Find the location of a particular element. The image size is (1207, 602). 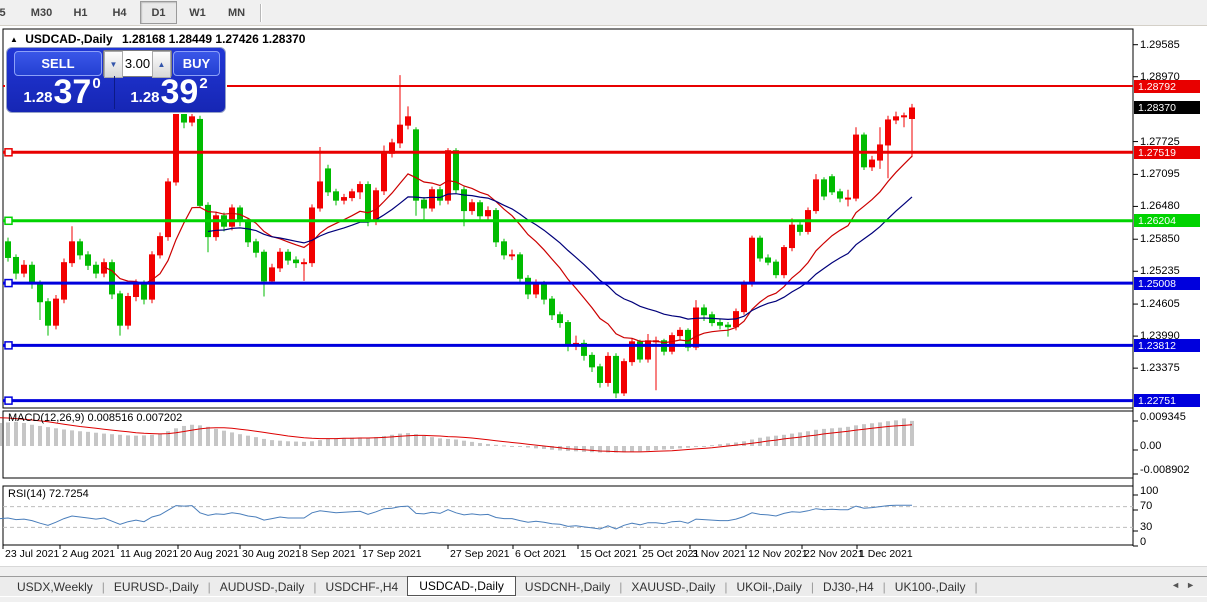

chart-tab-uk100-: UK100-,Daily is located at coordinates (930, 587).